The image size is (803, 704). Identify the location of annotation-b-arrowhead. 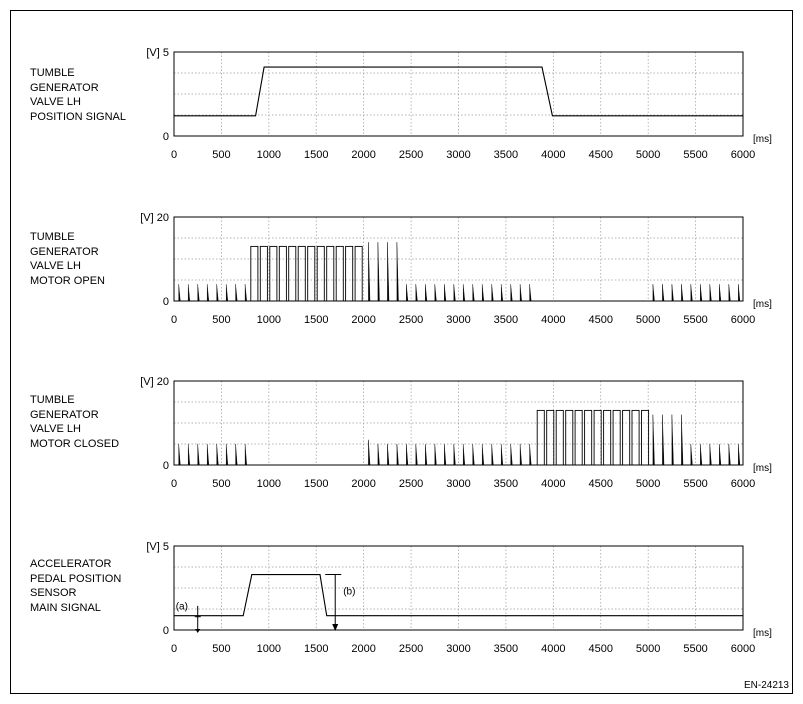
(335, 627).